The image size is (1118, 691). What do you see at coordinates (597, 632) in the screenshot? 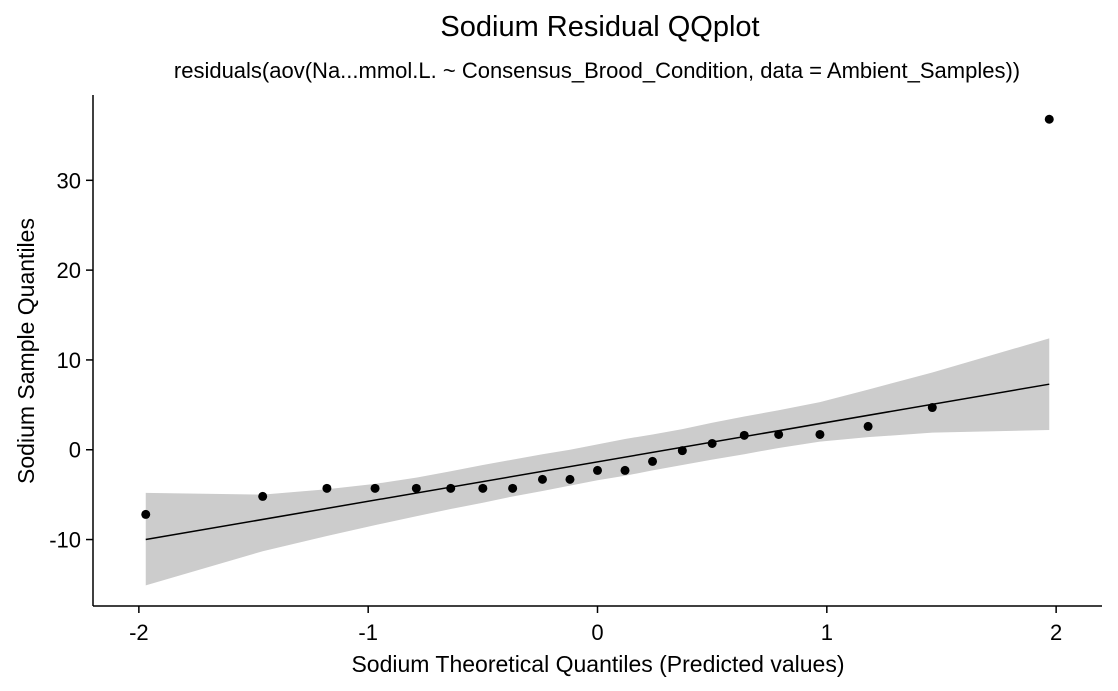
I see `x-tick-label: 0` at bounding box center [597, 632].